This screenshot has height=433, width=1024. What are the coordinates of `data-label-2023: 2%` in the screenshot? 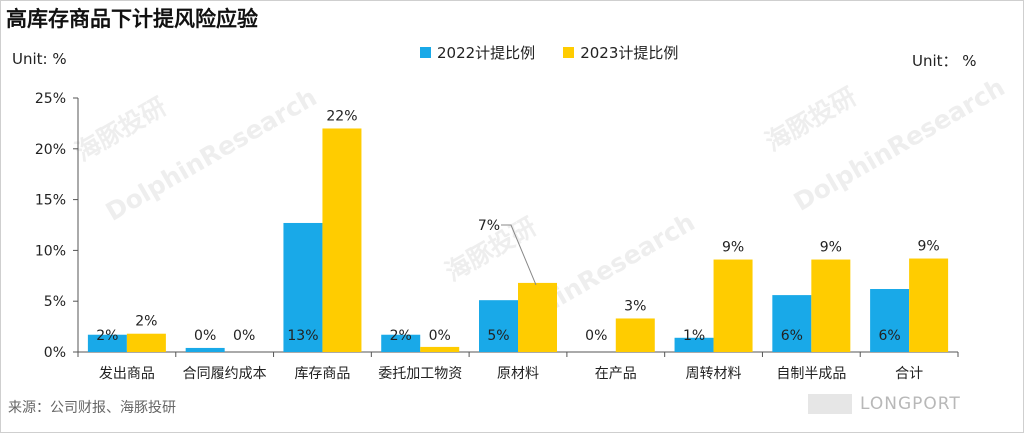 It's located at (146, 322).